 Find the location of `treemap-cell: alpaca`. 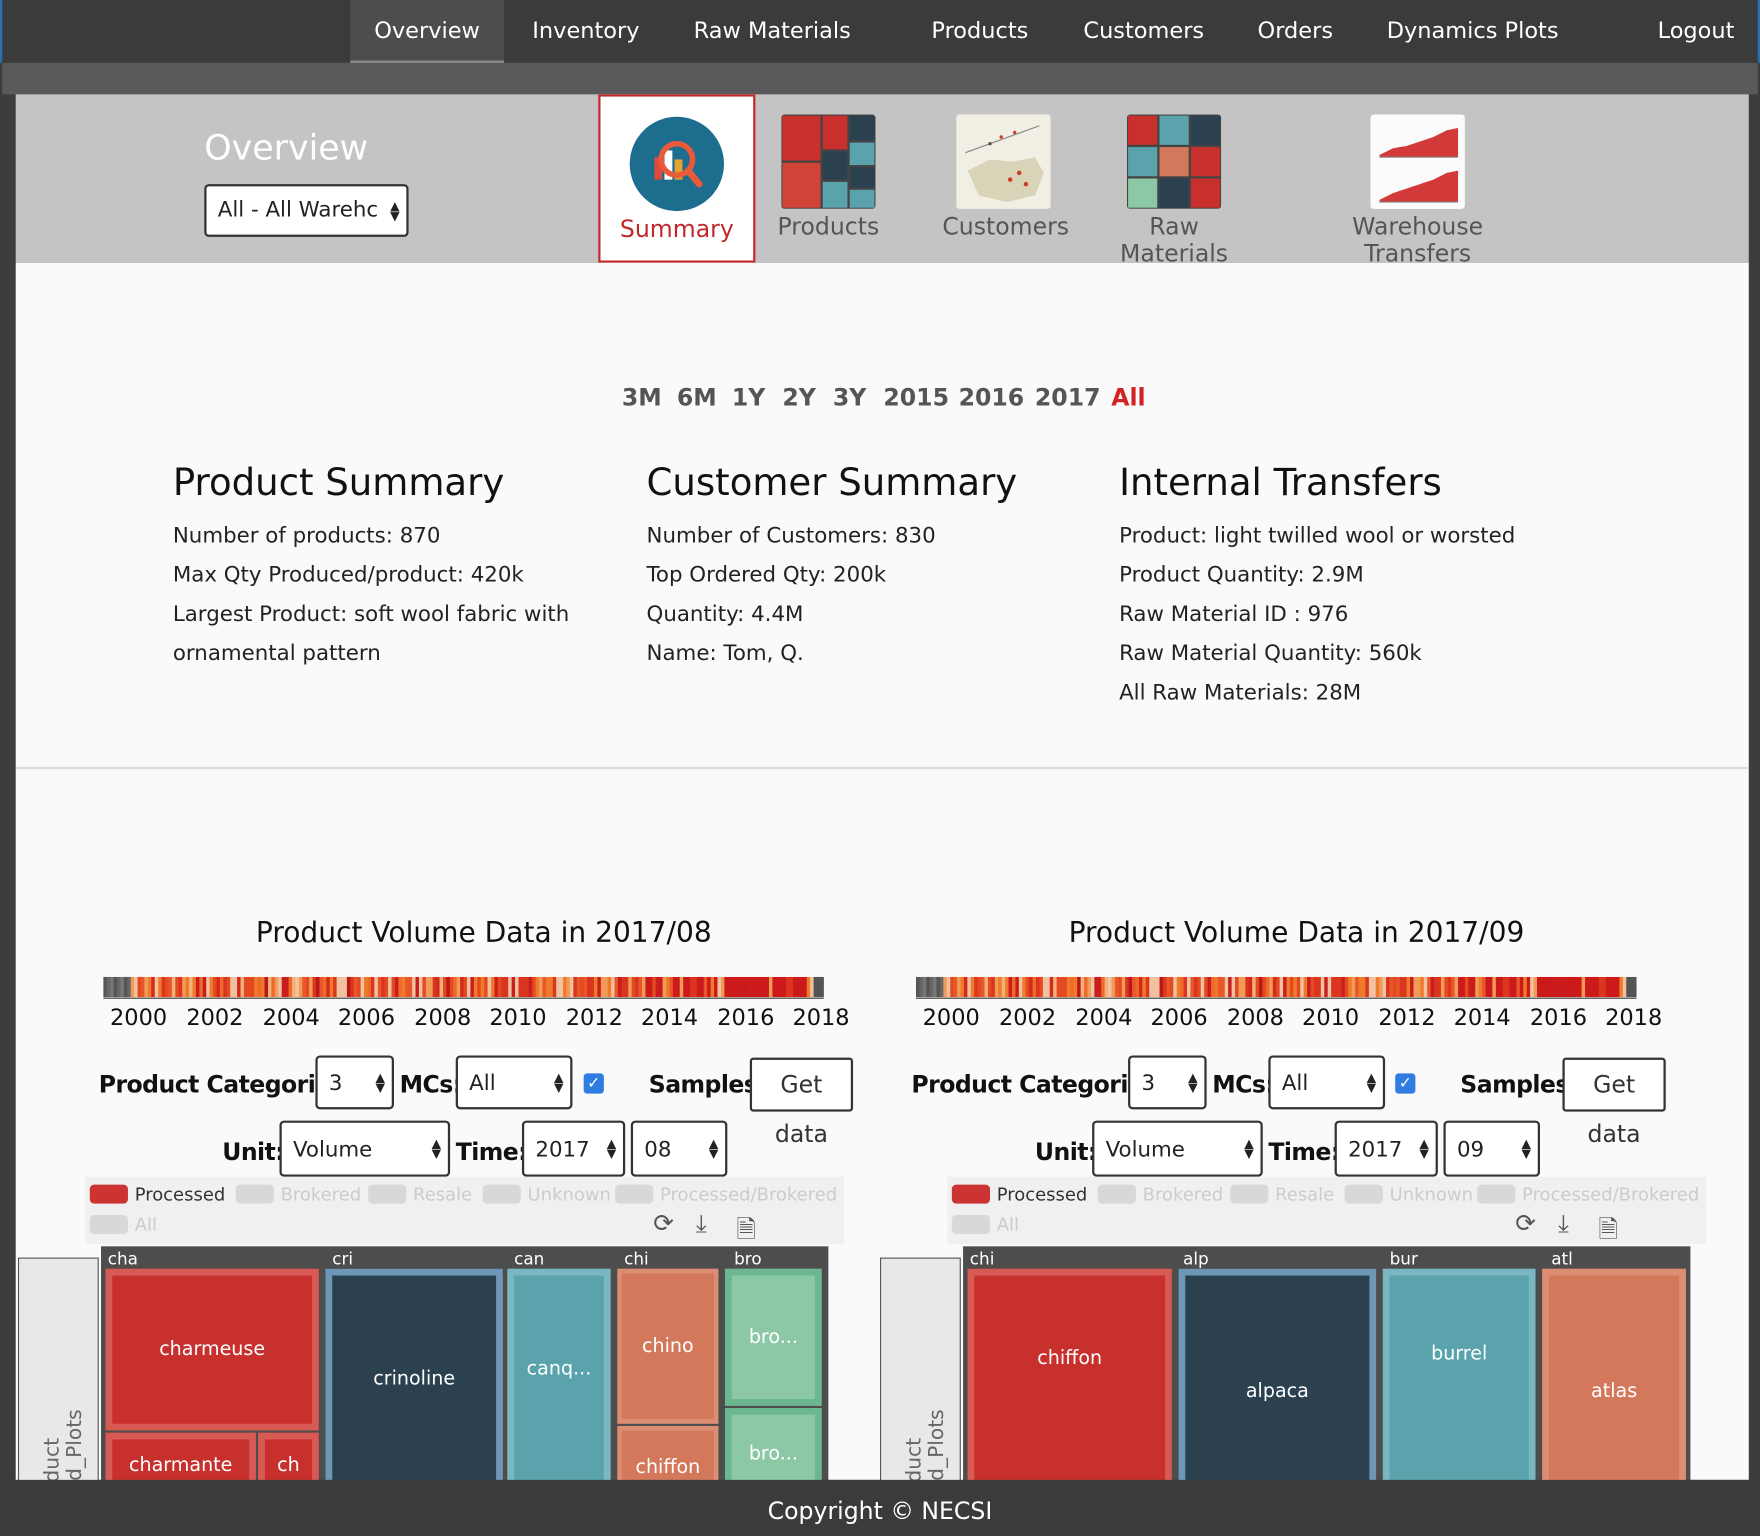

treemap-cell: alpaca is located at coordinates (1277, 1375).